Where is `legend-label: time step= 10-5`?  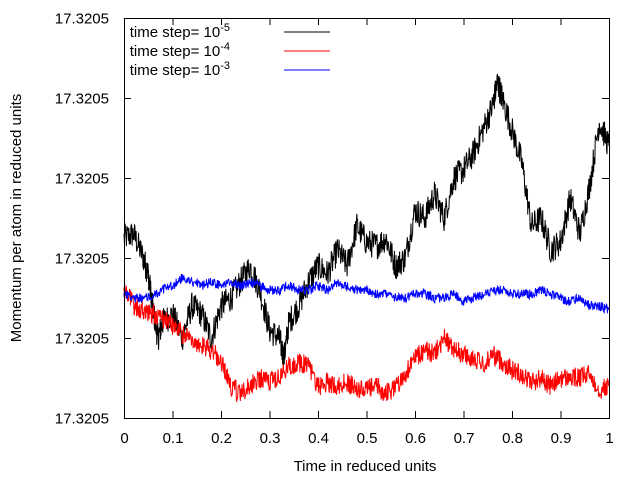 legend-label: time step= 10-5 is located at coordinates (180, 31).